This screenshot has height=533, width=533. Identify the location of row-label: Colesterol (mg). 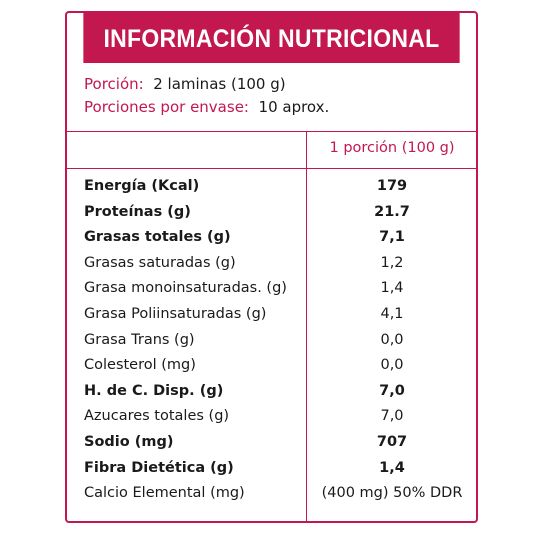
(140, 365).